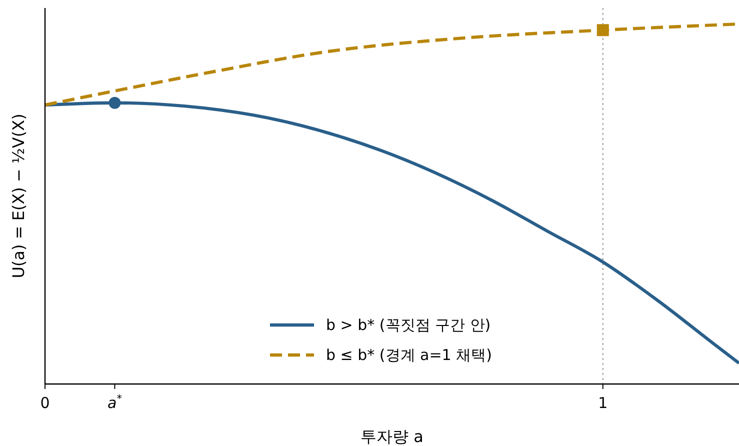 This screenshot has width=739, height=446. What do you see at coordinates (18, 196) in the screenshot?
I see `y-axis-title: U(a) = E(X) − ½V(X)` at bounding box center [18, 196].